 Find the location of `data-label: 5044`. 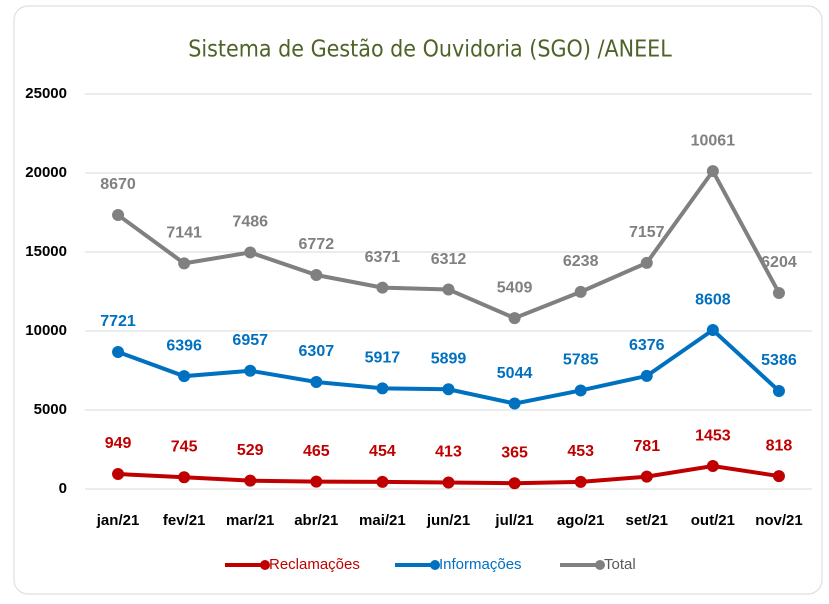

data-label: 5044 is located at coordinates (515, 373).